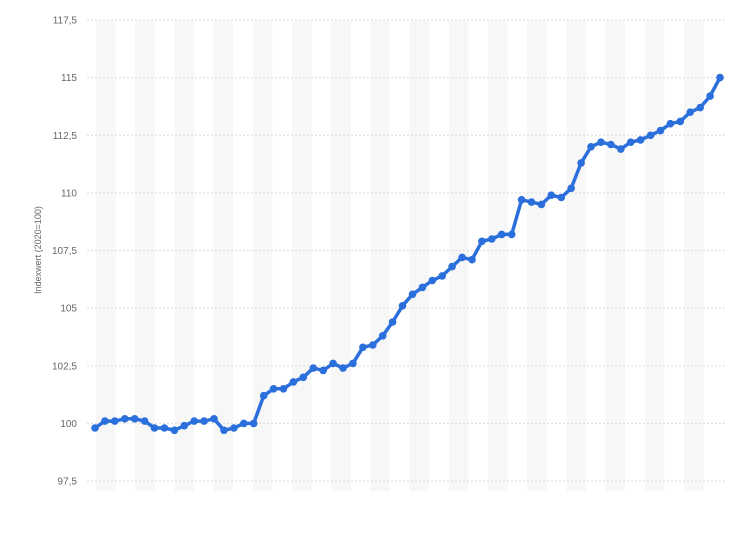 The height and width of the screenshot is (560, 754). I want to click on y-tick-label: 115, so click(69, 78).